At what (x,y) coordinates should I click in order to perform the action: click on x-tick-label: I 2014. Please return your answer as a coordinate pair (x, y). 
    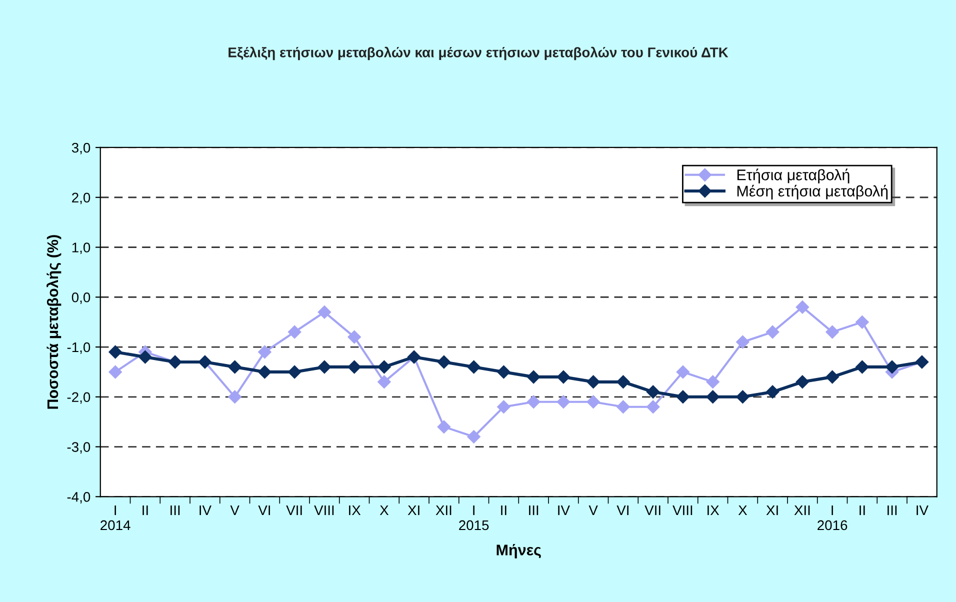
    Looking at the image, I should click on (115, 517).